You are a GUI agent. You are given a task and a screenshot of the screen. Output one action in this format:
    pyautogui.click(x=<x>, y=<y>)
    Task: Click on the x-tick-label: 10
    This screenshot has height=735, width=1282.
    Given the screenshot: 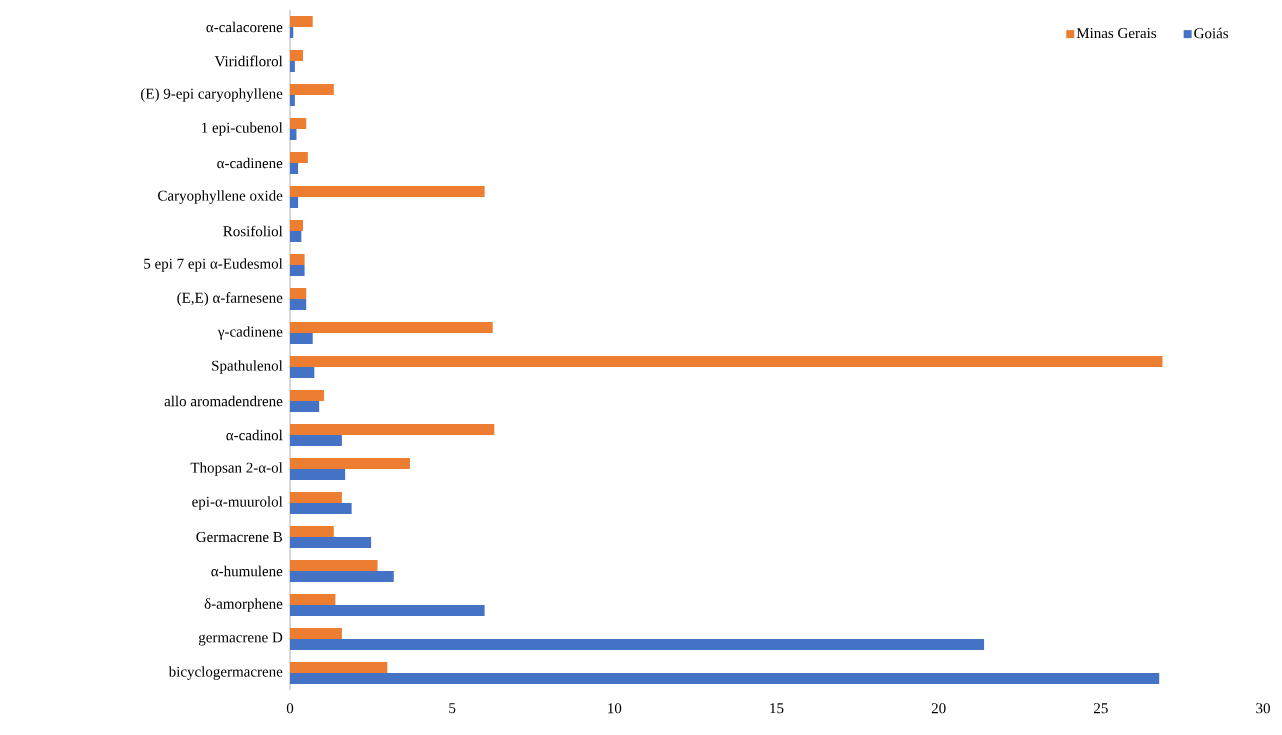 What is the action you would take?
    pyautogui.click(x=615, y=708)
    